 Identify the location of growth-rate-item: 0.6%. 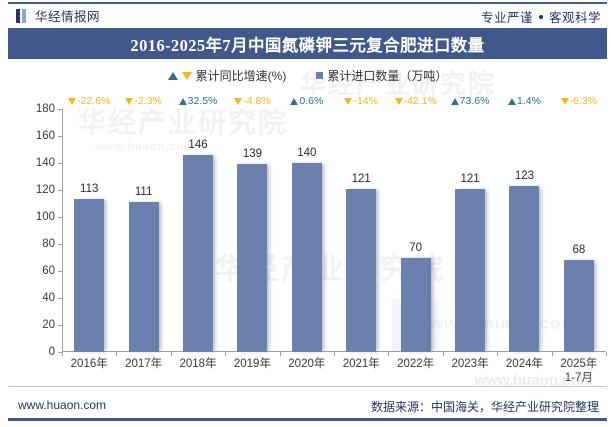
(307, 101).